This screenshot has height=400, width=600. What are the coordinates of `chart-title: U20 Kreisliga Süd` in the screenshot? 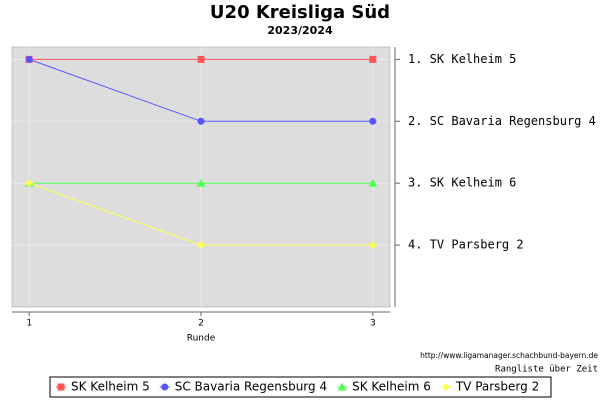 It's located at (300, 12).